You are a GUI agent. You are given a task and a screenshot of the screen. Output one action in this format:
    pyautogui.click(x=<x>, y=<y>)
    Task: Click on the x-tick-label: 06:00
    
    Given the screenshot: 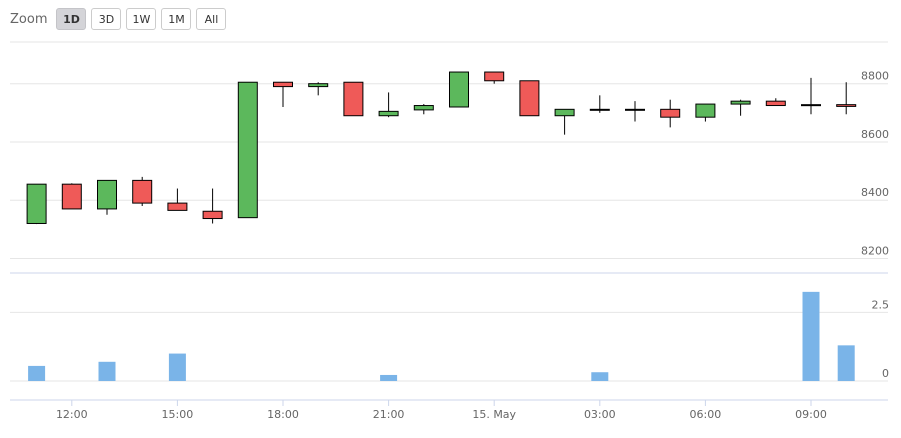 What is the action you would take?
    pyautogui.click(x=706, y=414)
    